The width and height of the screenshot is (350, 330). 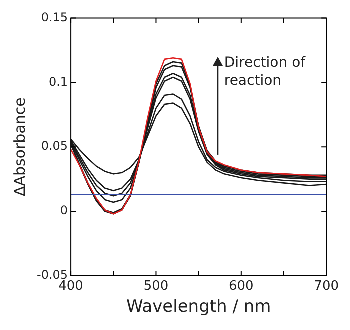 What do you see at coordinates (64, 211) in the screenshot?
I see `y-tick-label: 0` at bounding box center [64, 211].